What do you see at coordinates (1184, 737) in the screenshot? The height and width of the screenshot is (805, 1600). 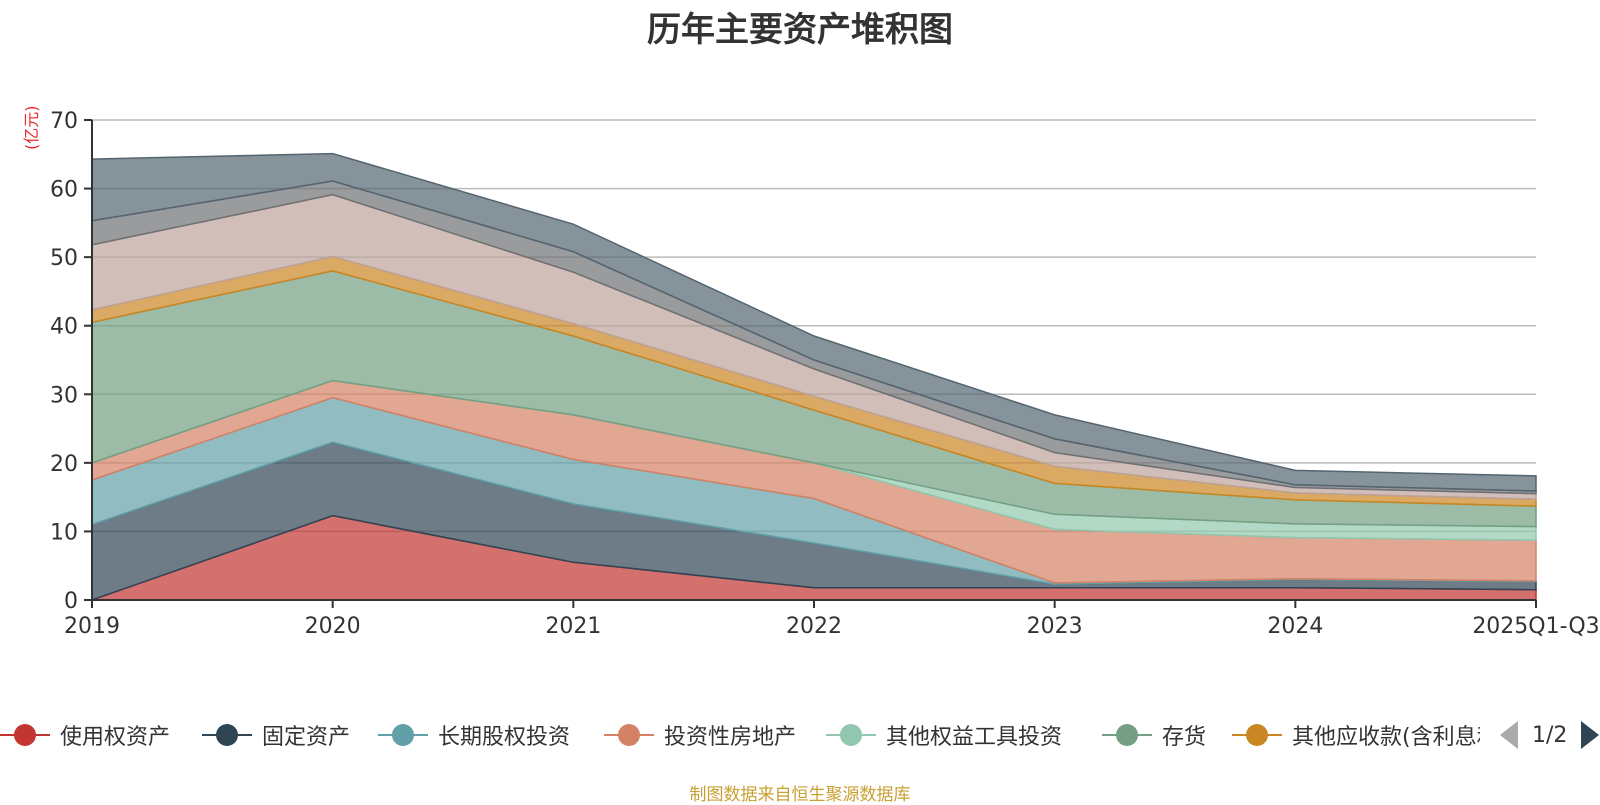 I see `legend-label: 存货` at bounding box center [1184, 737].